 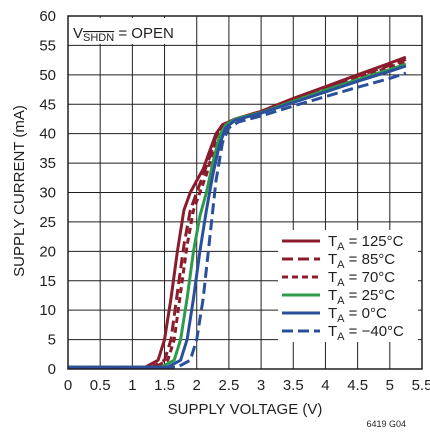 What do you see at coordinates (78, 33) in the screenshot?
I see `annotation-prefix: V` at bounding box center [78, 33].